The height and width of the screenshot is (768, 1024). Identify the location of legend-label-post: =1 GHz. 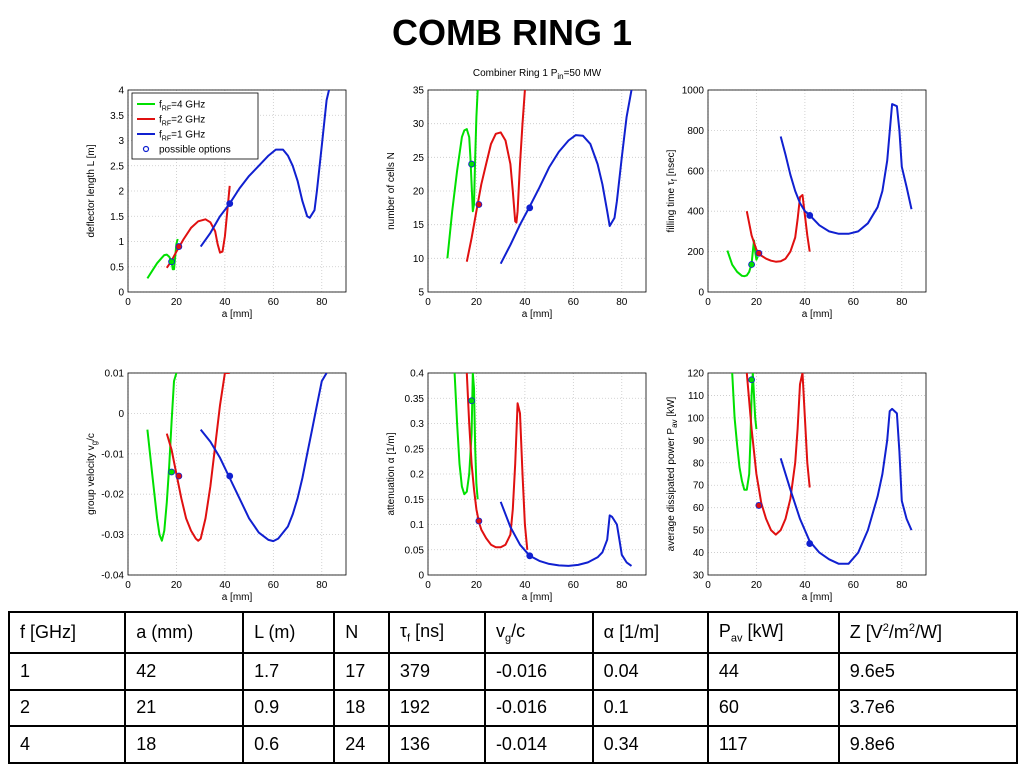
(188, 135).